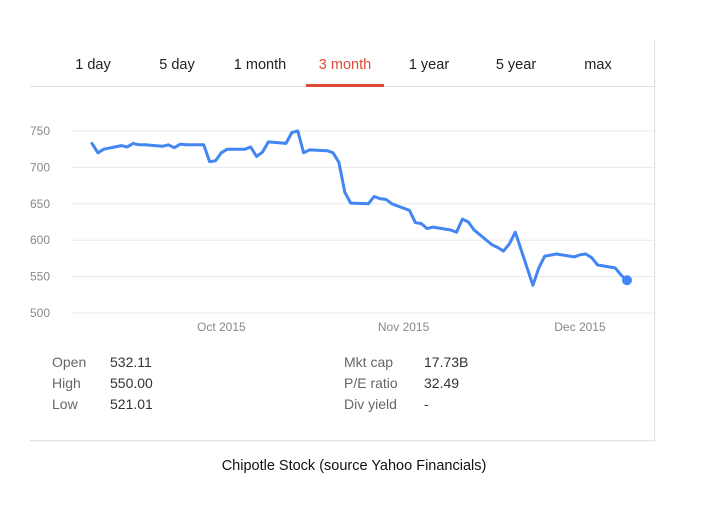  What do you see at coordinates (442, 383) in the screenshot?
I see `pe-ratio-value: 32.49` at bounding box center [442, 383].